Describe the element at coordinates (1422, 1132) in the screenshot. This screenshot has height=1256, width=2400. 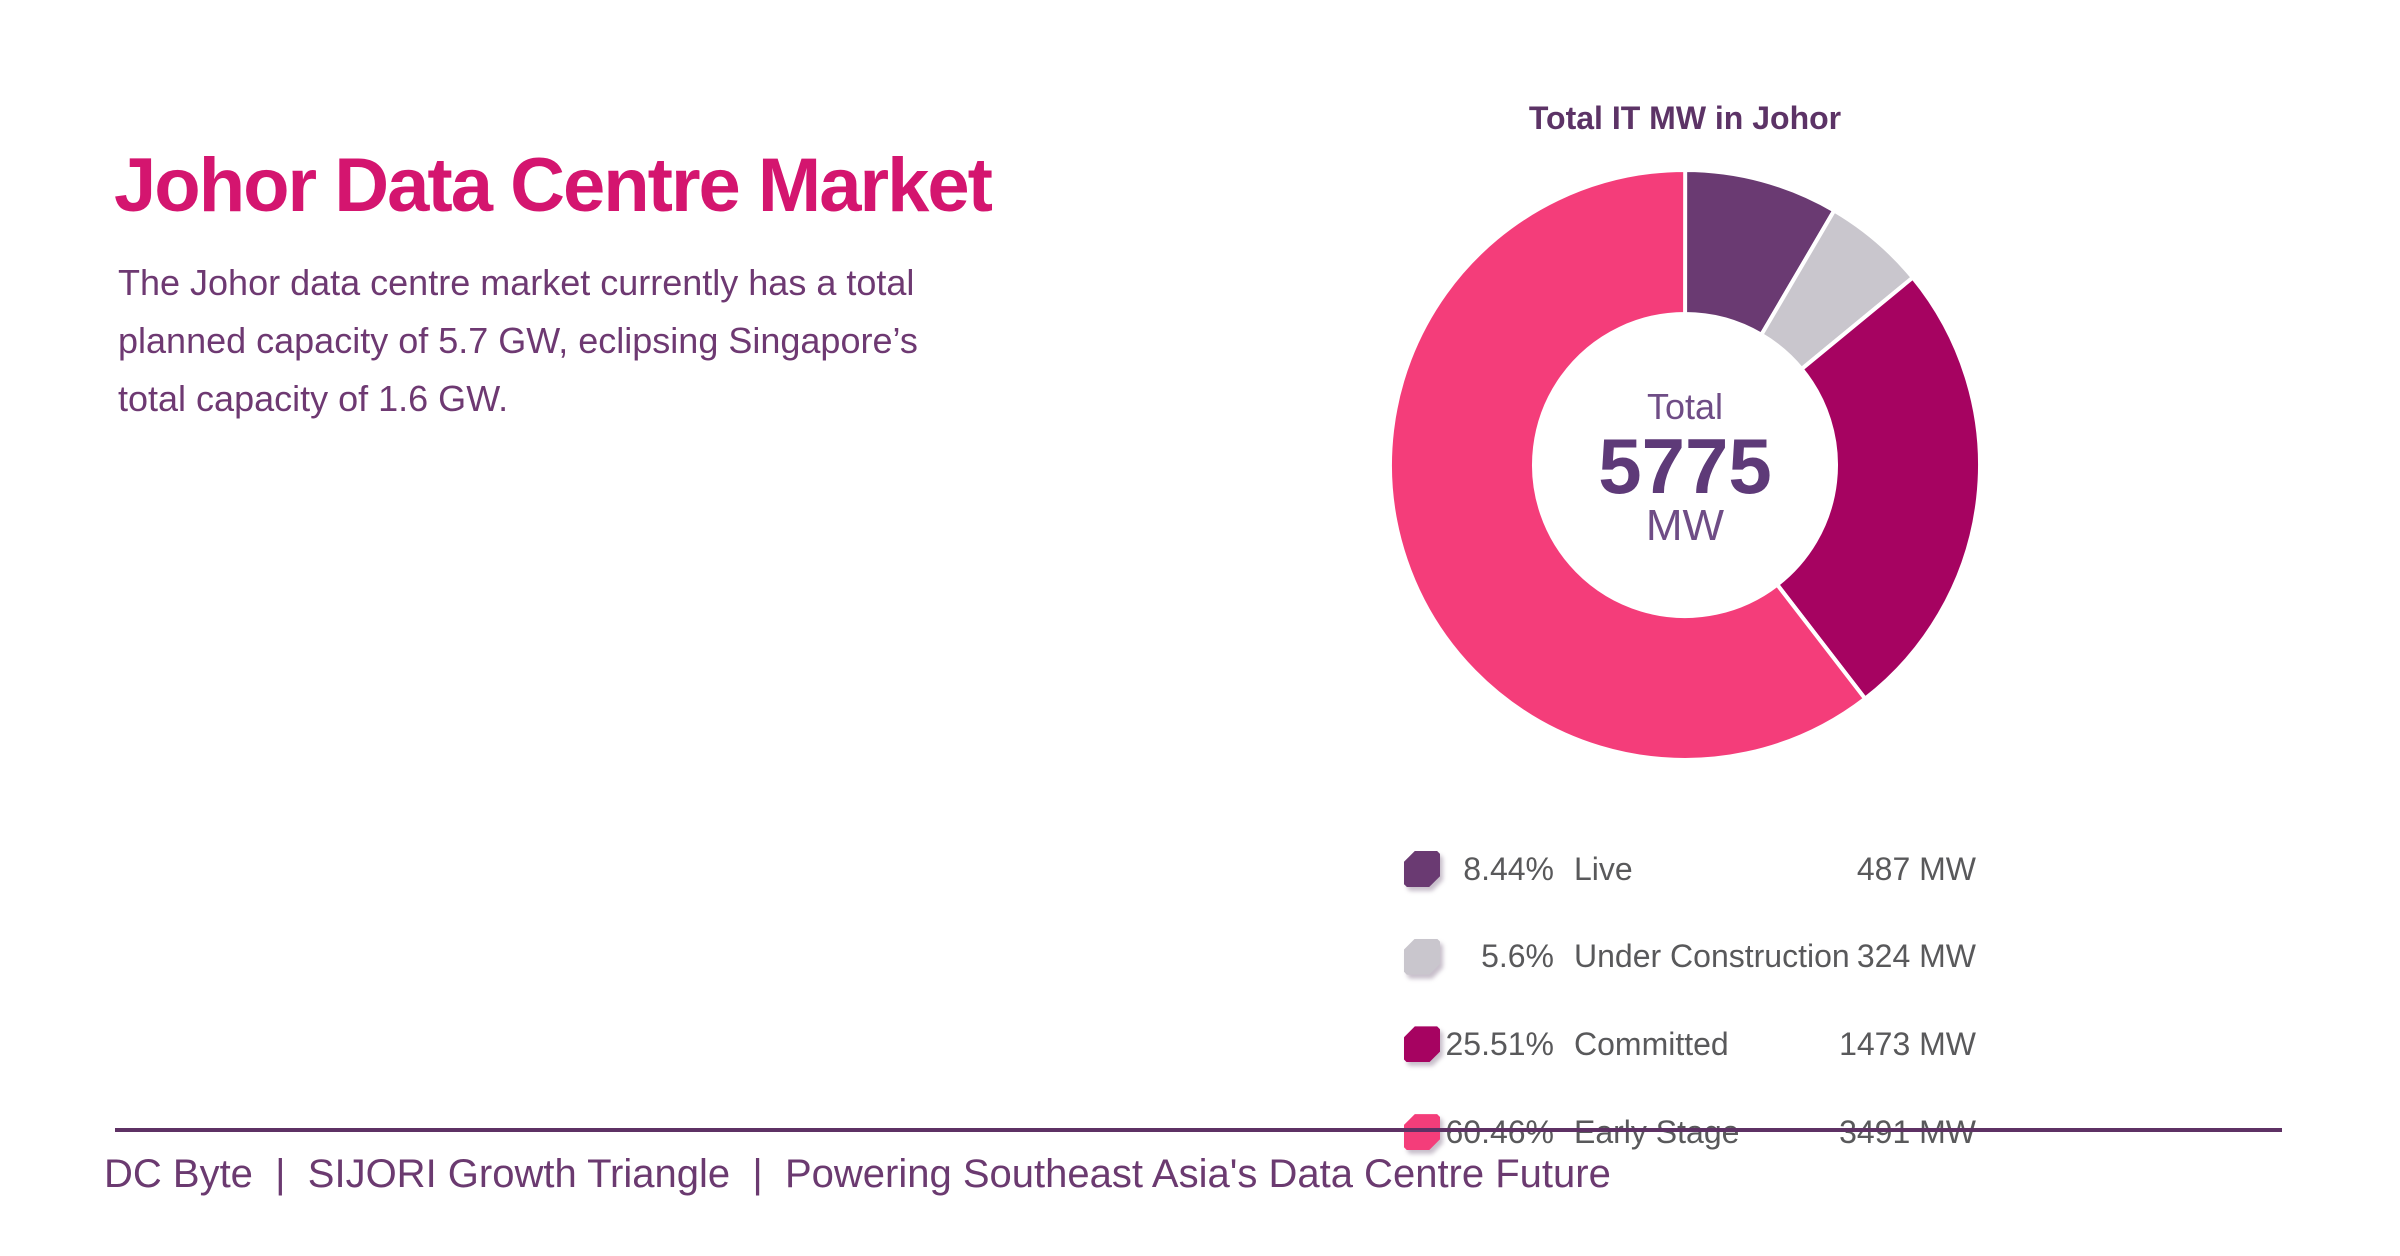
I see `legend-swatch-early-stage-icon` at that location.